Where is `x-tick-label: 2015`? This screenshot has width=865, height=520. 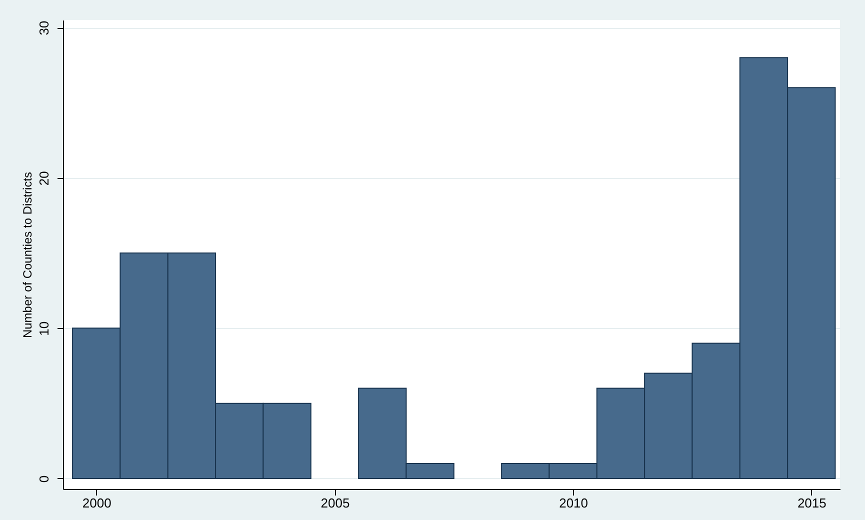
x-tick-label: 2015 is located at coordinates (811, 503).